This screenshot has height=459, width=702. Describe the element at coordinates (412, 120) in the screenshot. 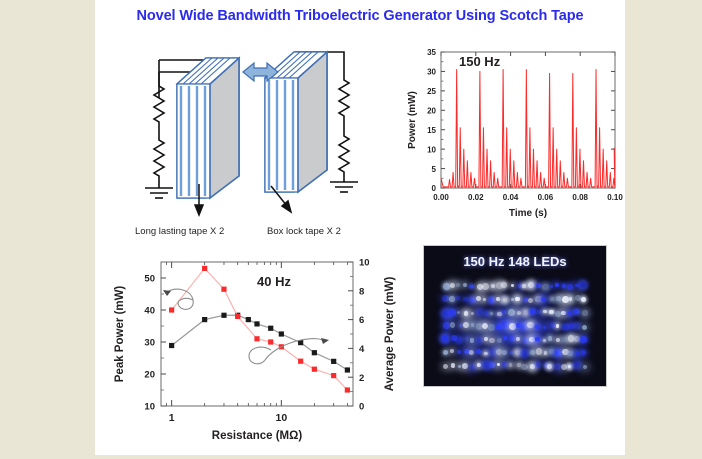

I see `svg-text: Power (mW)` at that location.